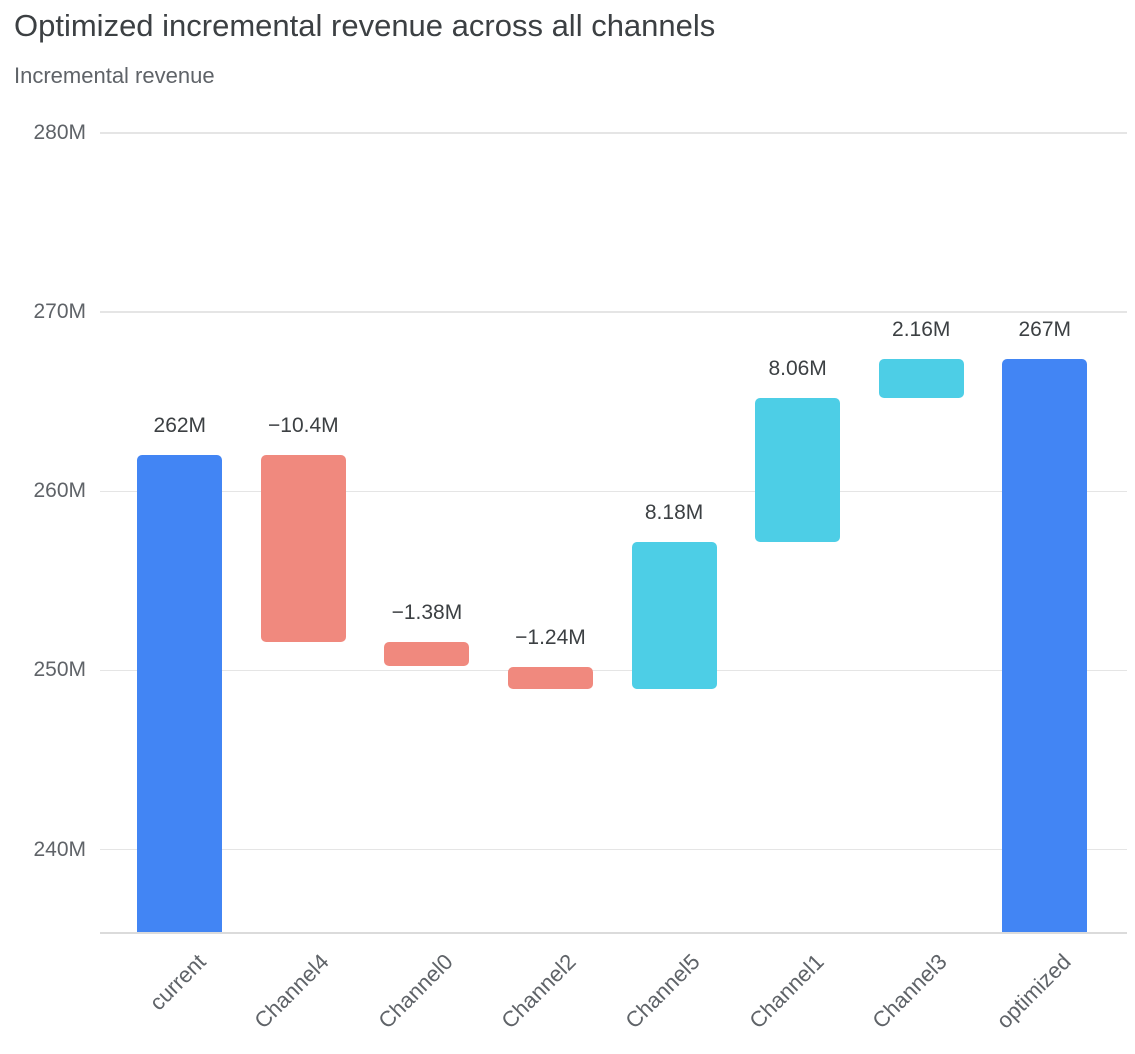 The width and height of the screenshot is (1135, 1054). Describe the element at coordinates (59, 132) in the screenshot. I see `y-axis-tick-label: 280M` at that location.